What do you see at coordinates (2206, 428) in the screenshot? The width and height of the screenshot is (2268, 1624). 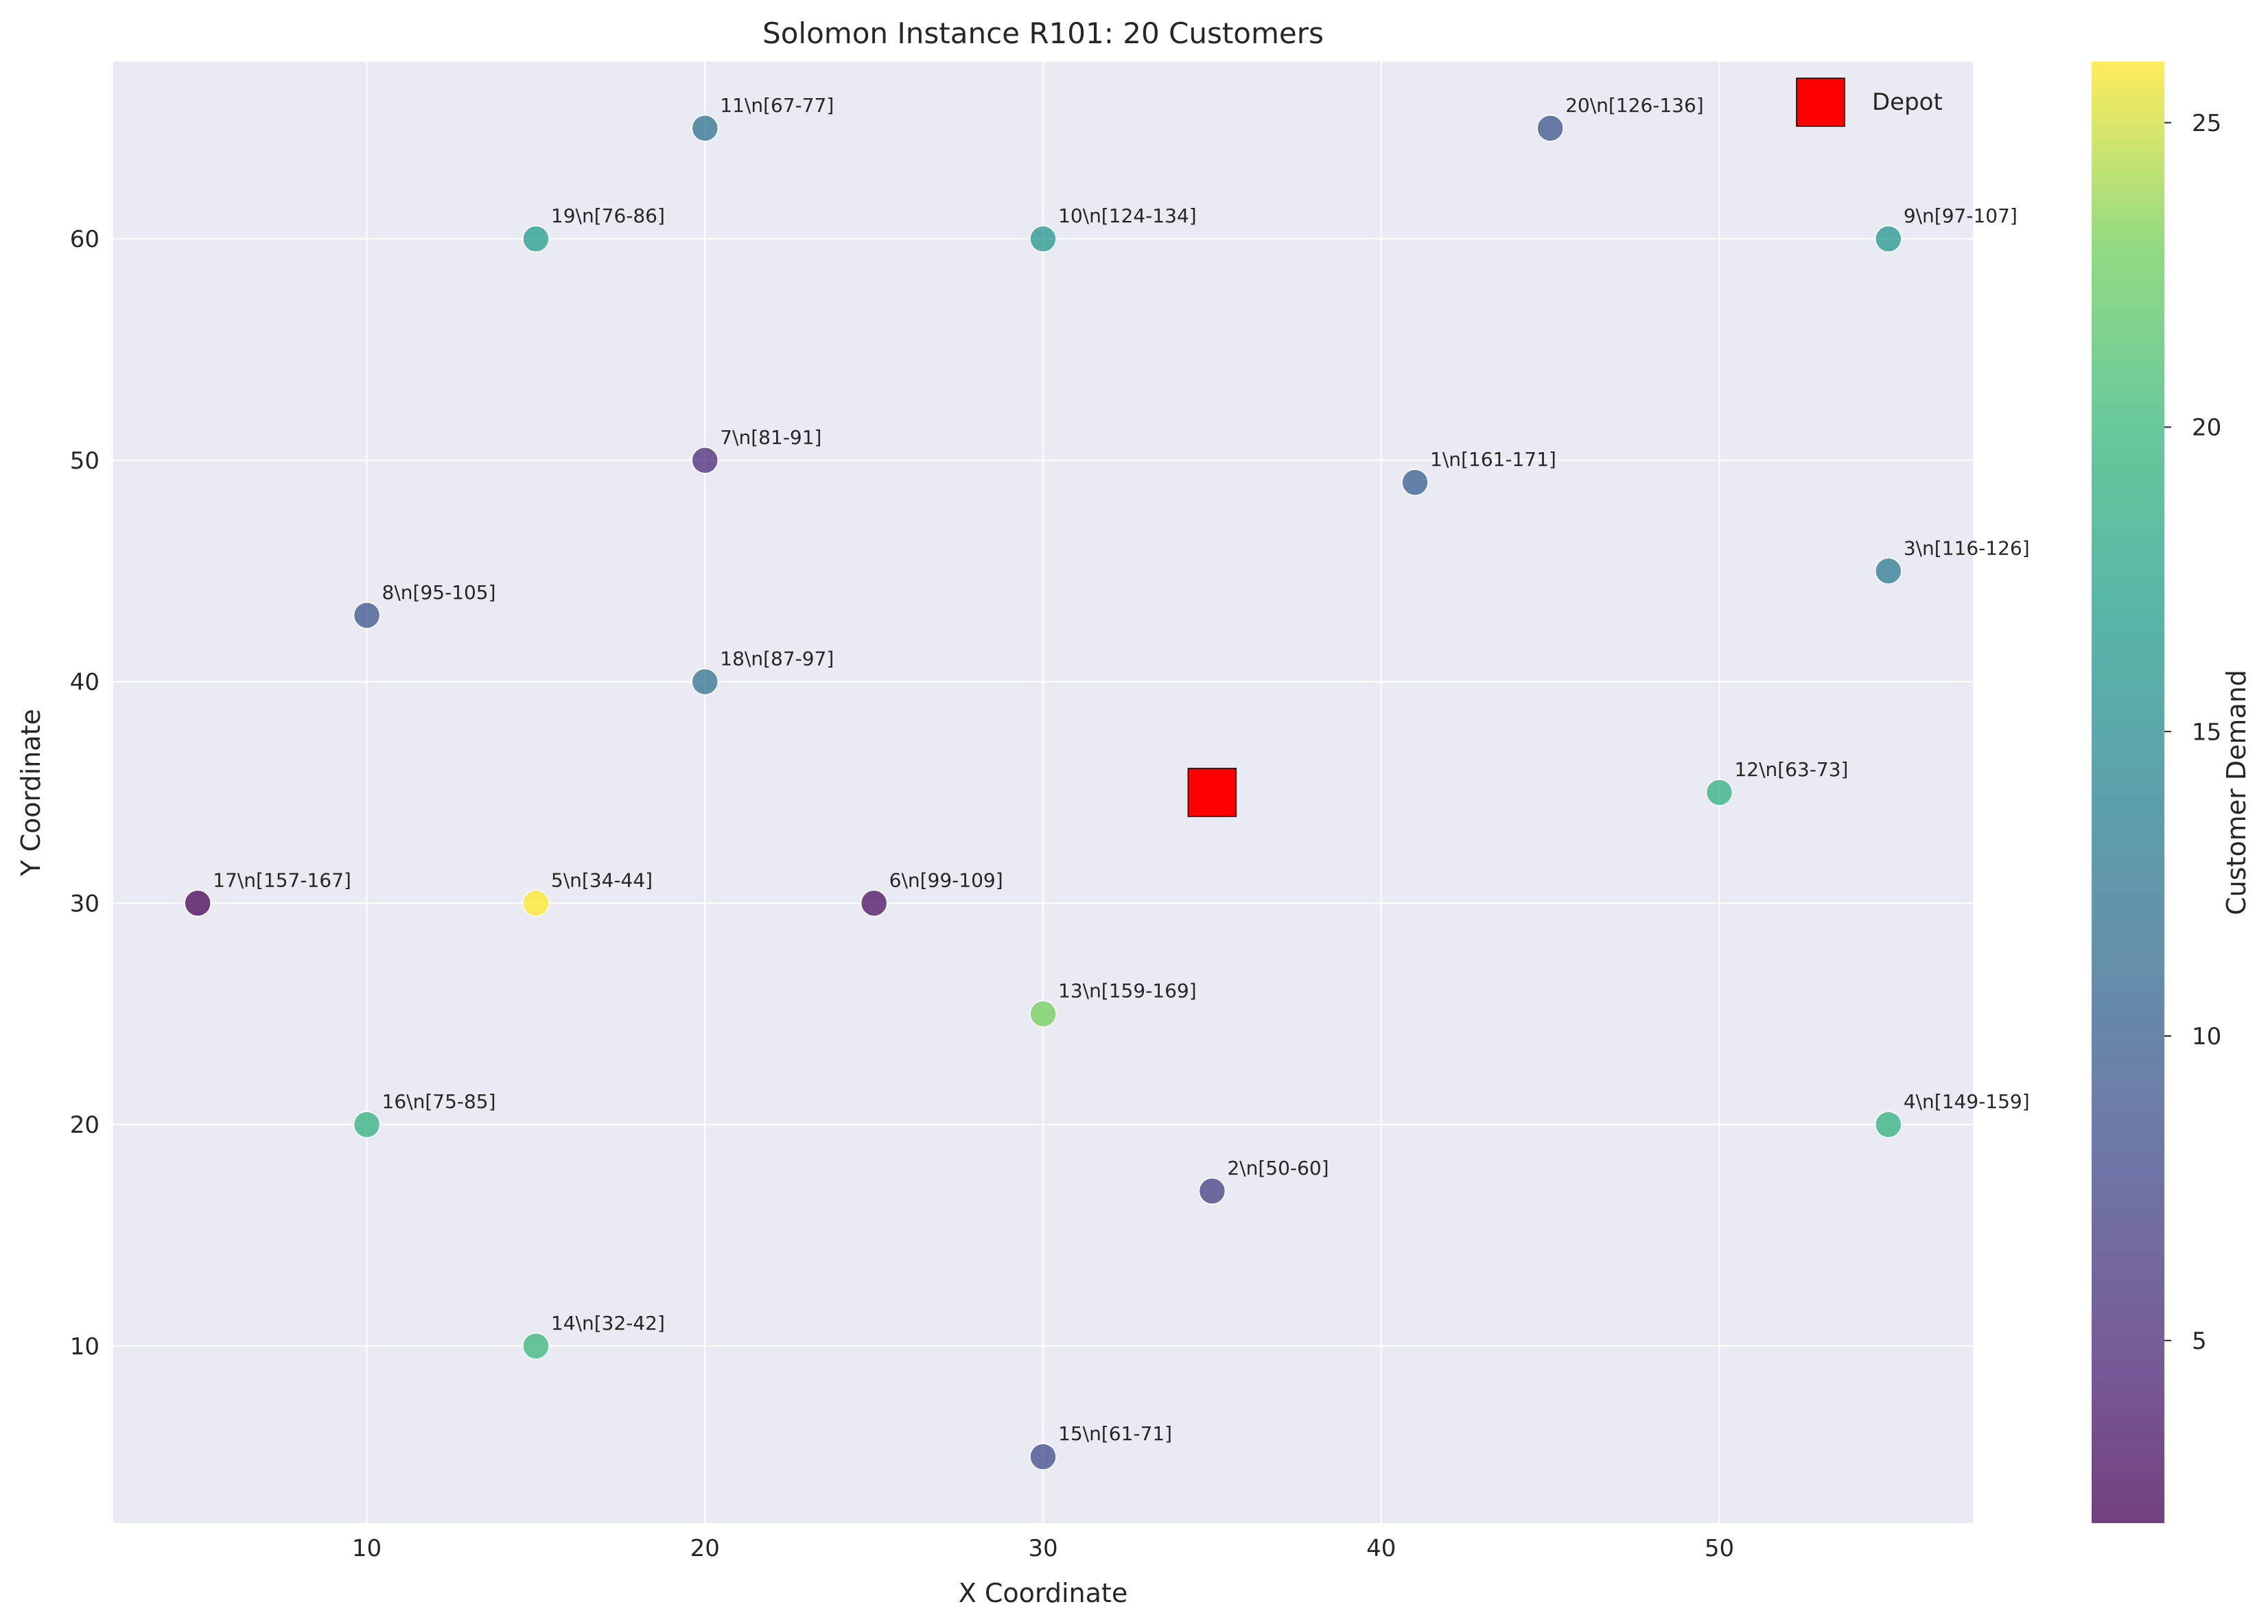 I see `colorbar-tick-label: 20` at bounding box center [2206, 428].